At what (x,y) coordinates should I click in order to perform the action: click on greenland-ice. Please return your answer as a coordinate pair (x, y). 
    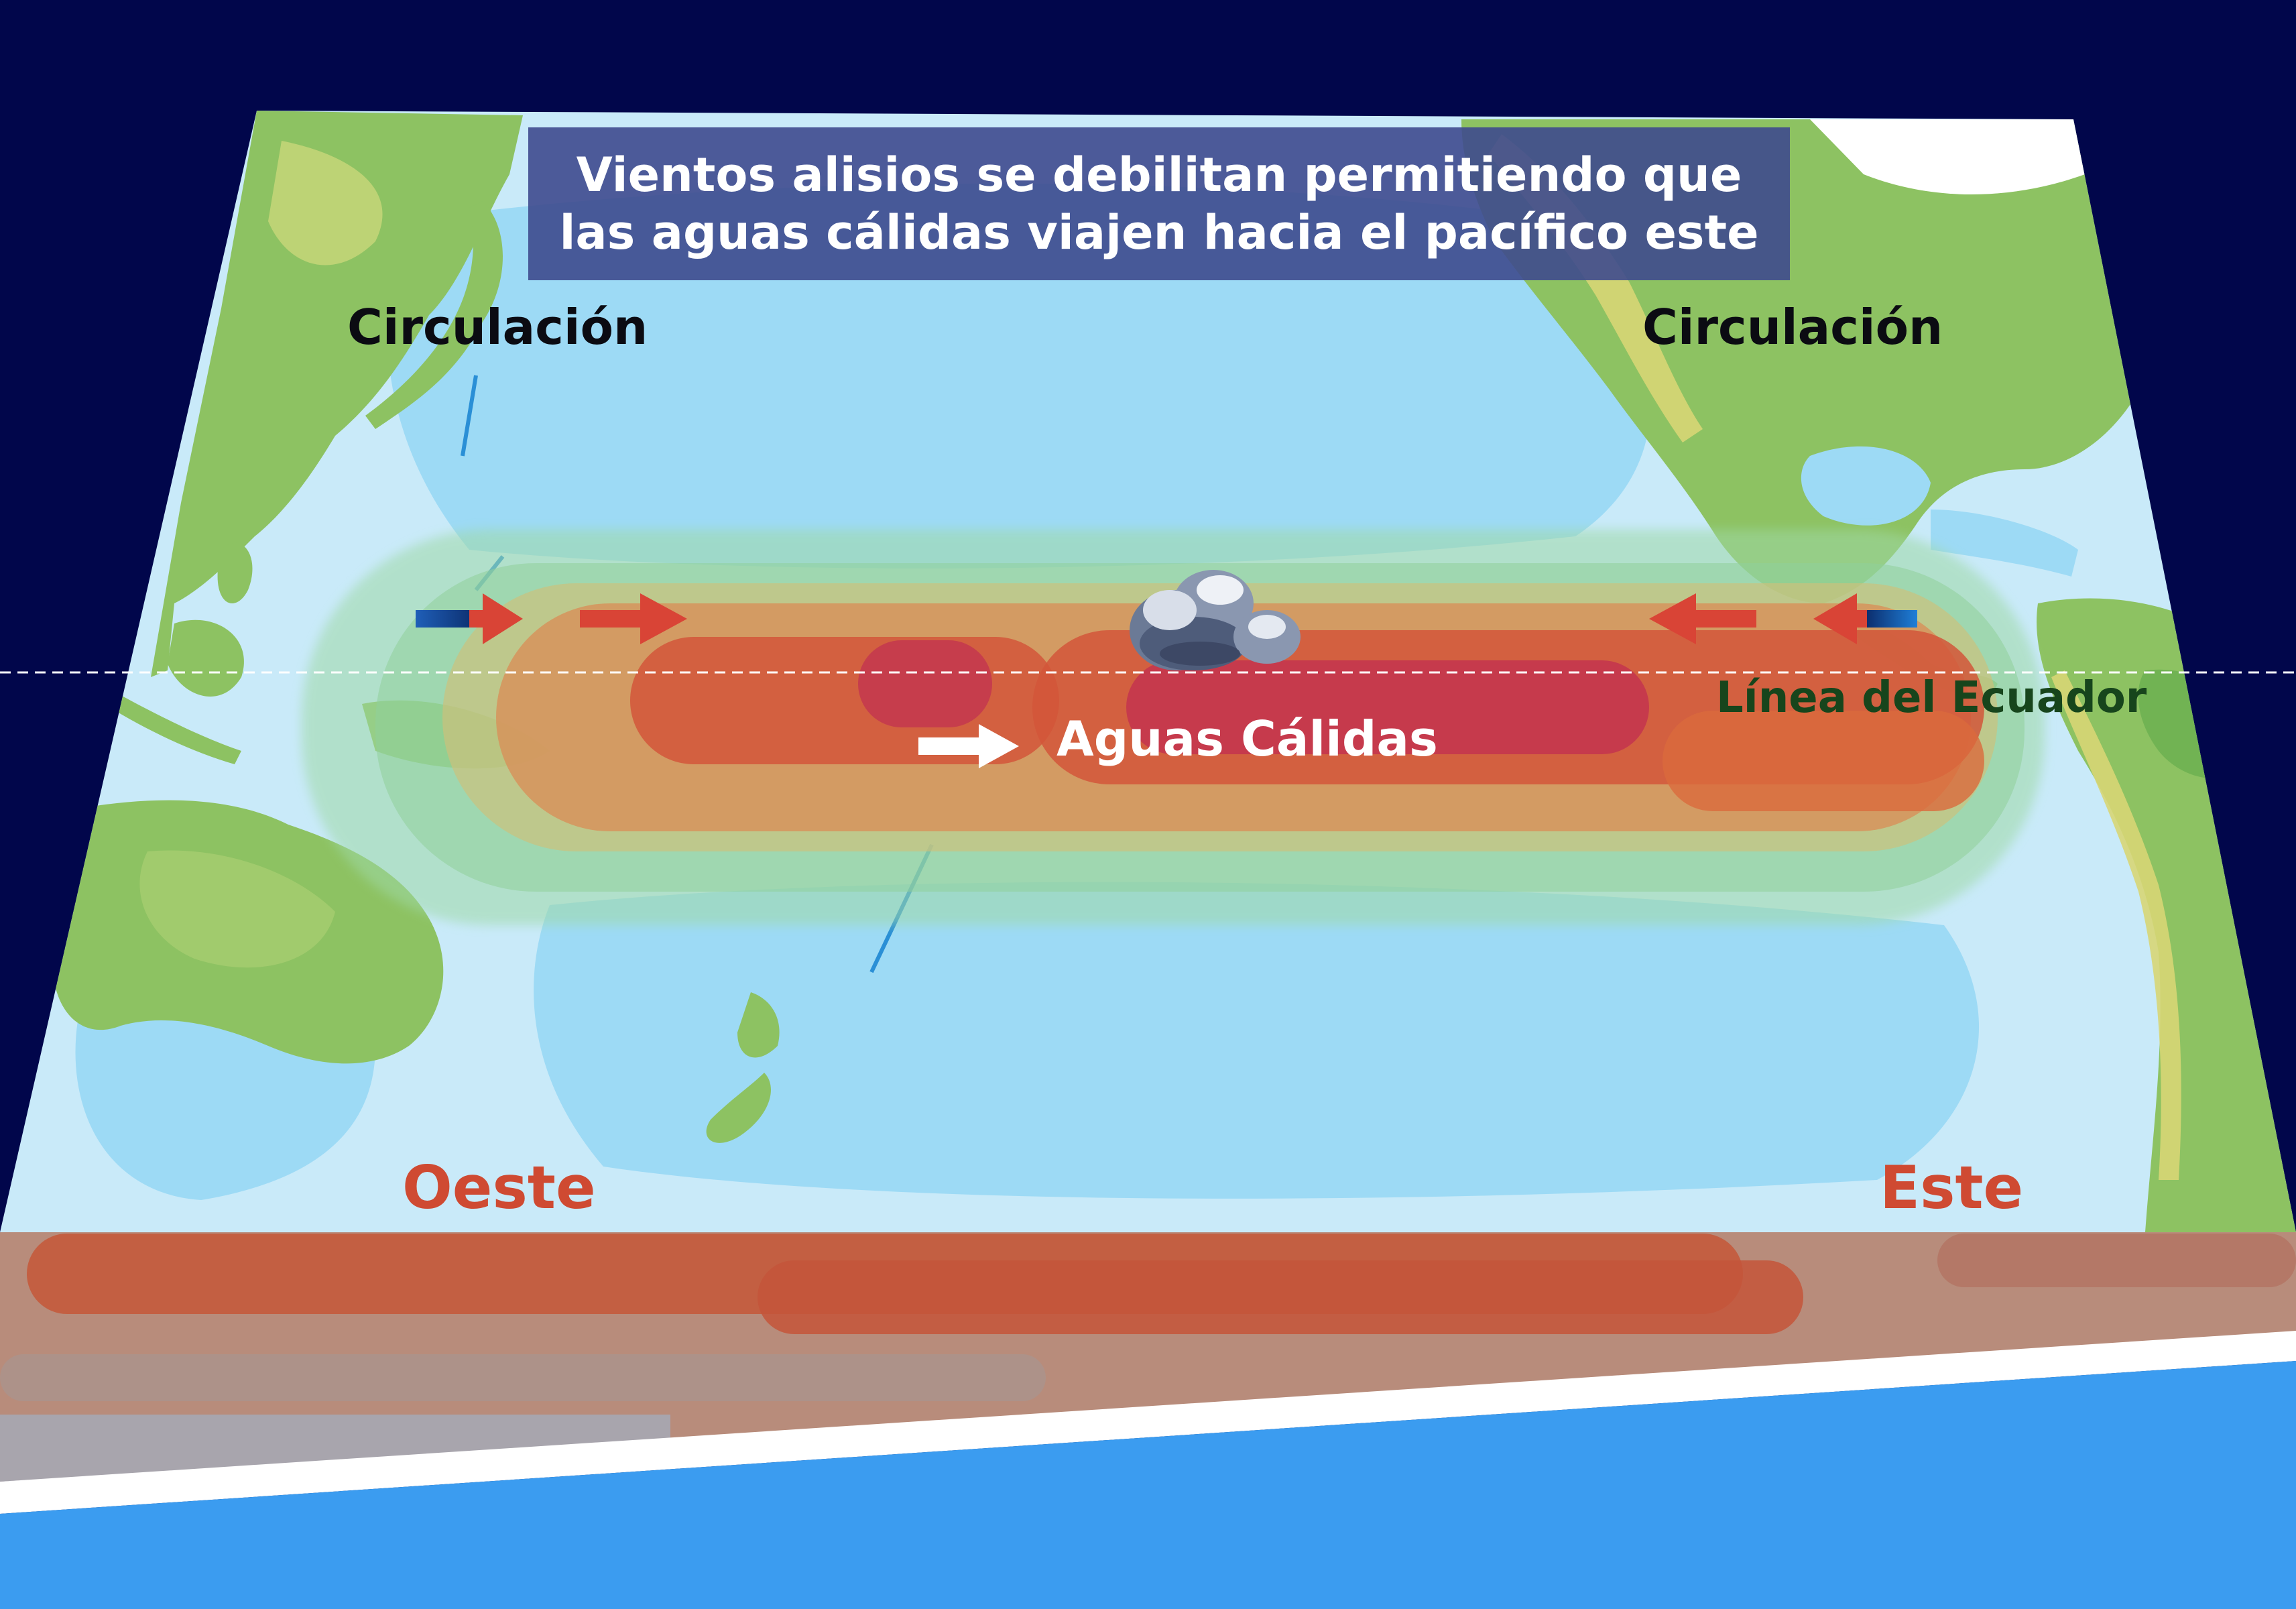
    Looking at the image, I should click on (1947, 156).